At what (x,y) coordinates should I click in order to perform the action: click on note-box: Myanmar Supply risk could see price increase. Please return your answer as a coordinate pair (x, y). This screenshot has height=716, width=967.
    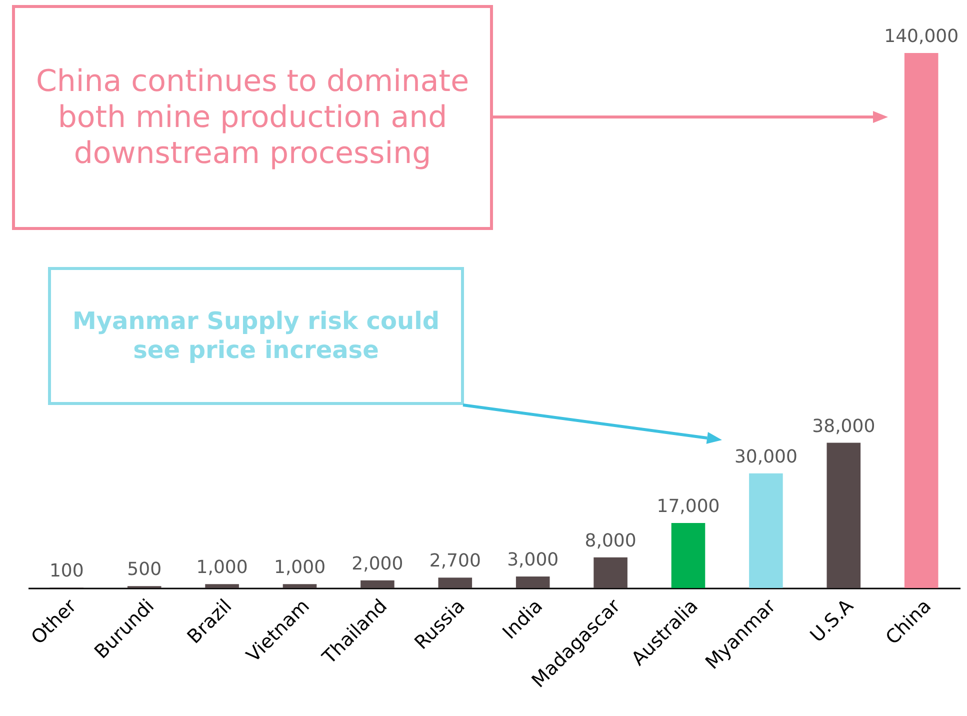
    Looking at the image, I should click on (256, 336).